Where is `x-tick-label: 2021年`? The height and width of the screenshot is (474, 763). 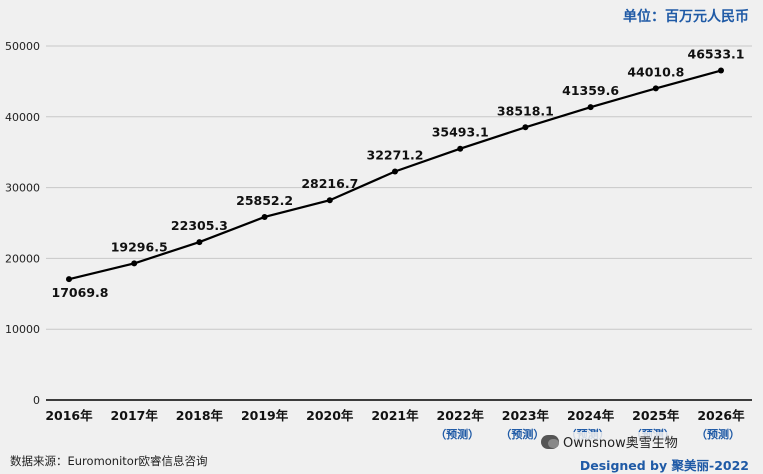
x-tick-label: 2021年 is located at coordinates (395, 415).